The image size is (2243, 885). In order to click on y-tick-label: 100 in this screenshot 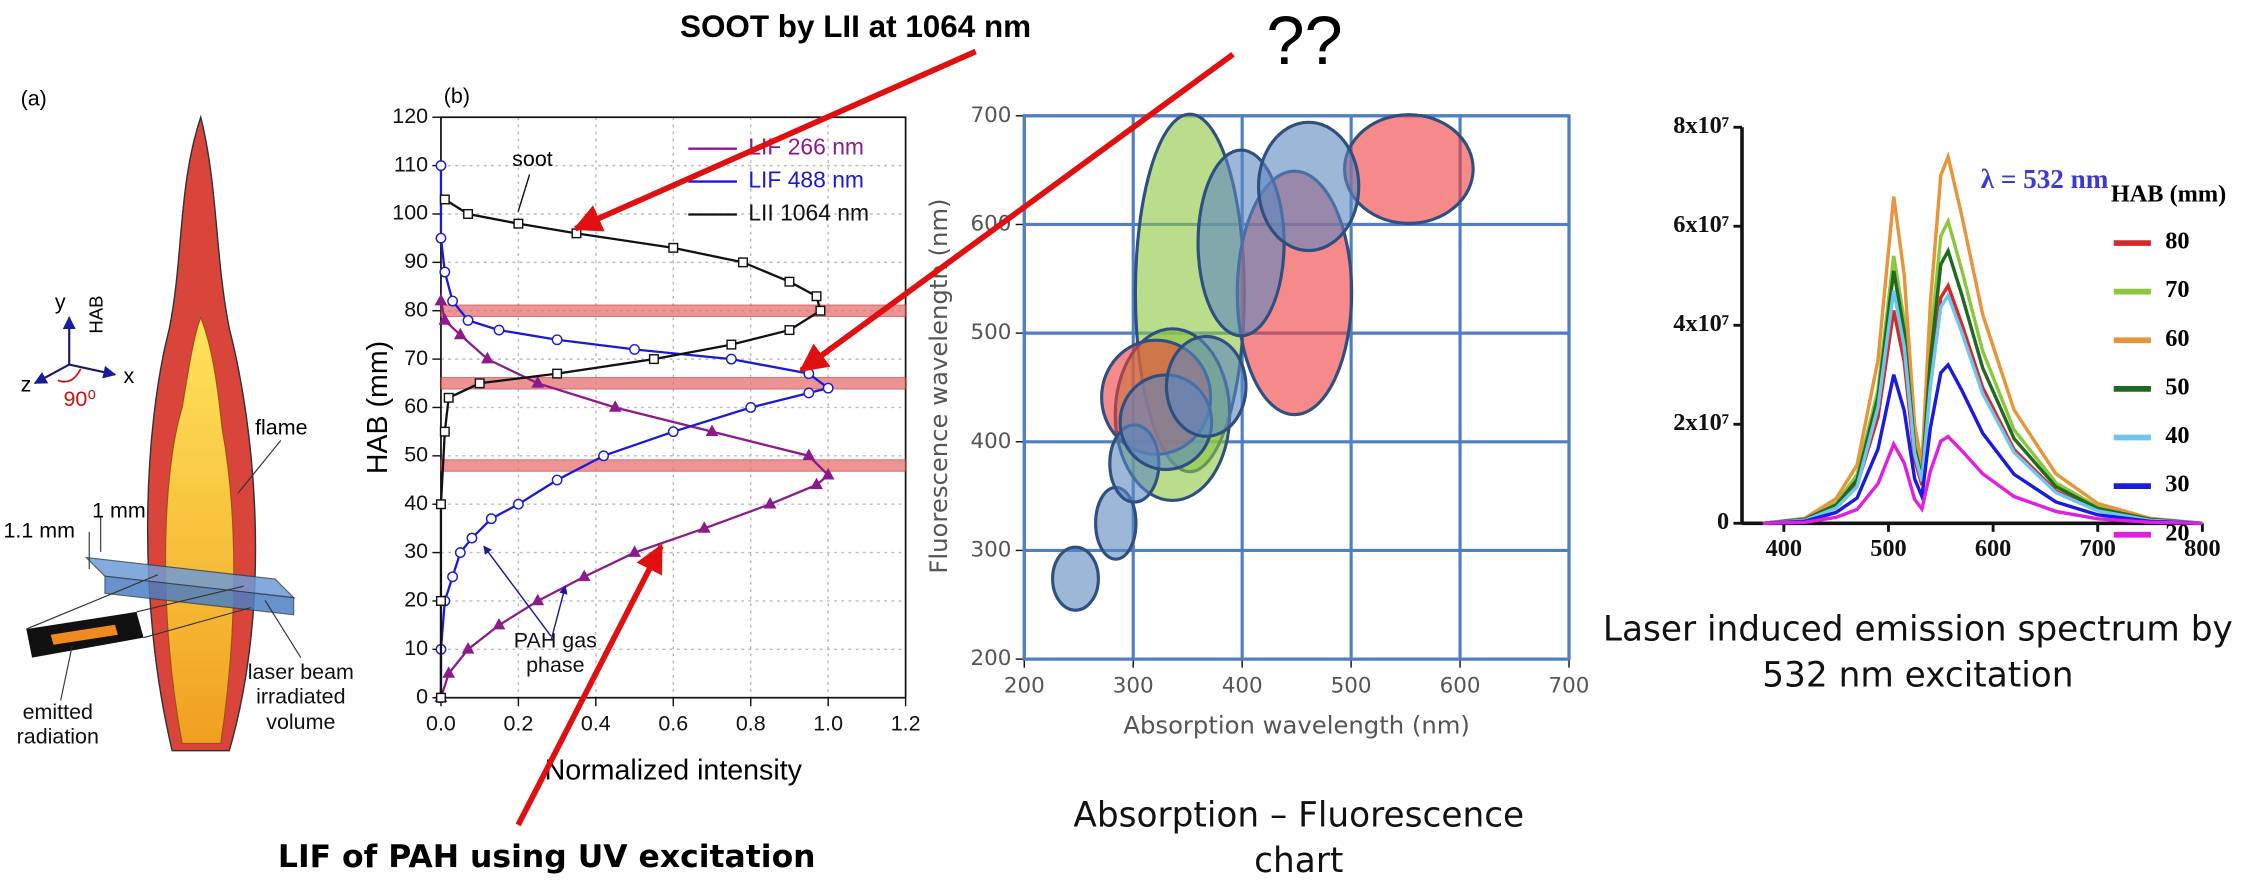, I will do `click(410, 213)`.